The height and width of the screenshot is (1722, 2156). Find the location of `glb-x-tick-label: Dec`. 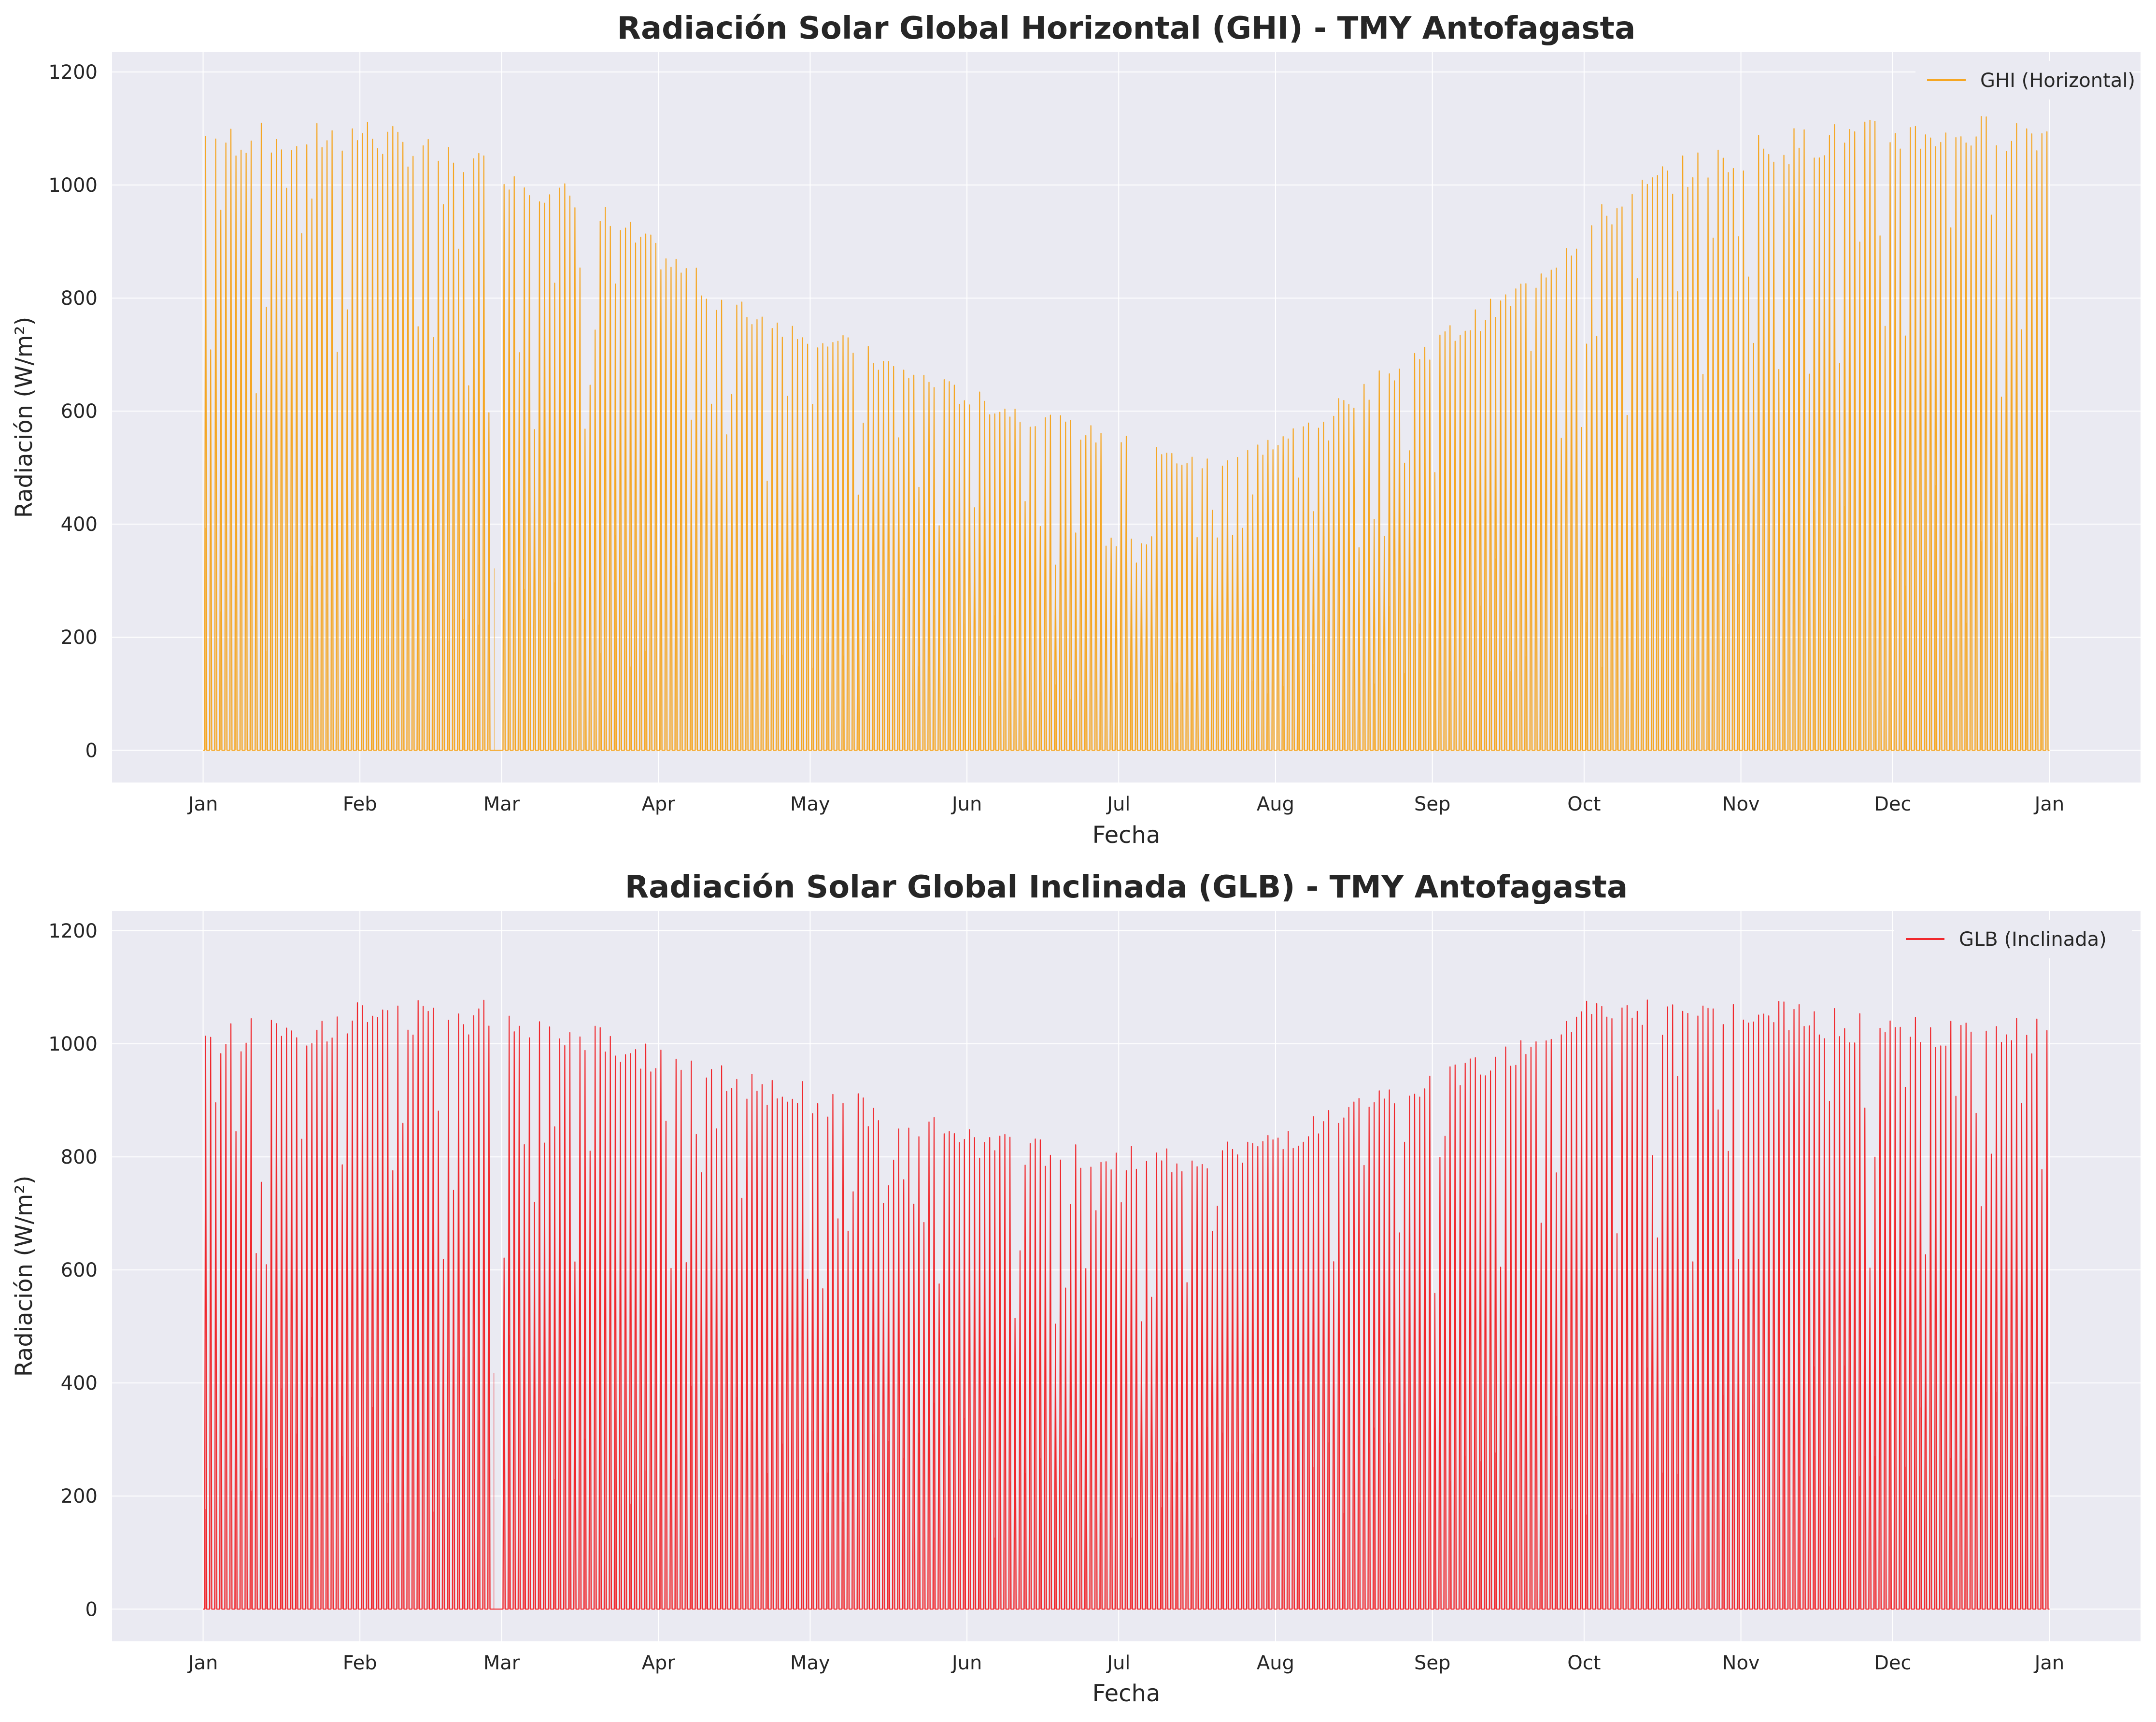

glb-x-tick-label: Dec is located at coordinates (1893, 1663).